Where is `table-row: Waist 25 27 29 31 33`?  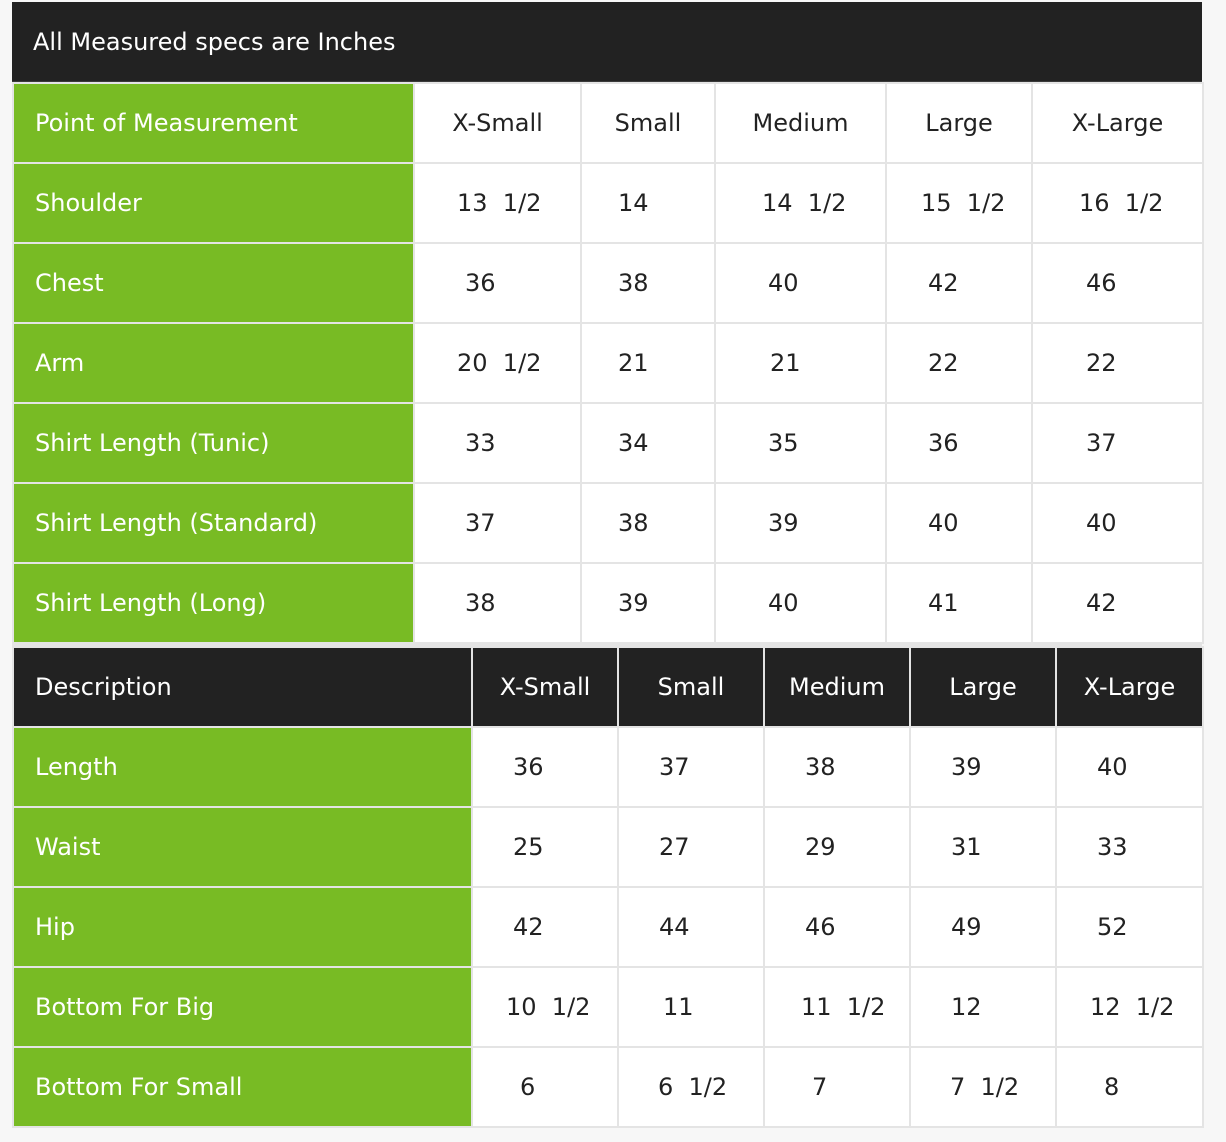 table-row: Waist 25 27 29 31 33 is located at coordinates (608, 847).